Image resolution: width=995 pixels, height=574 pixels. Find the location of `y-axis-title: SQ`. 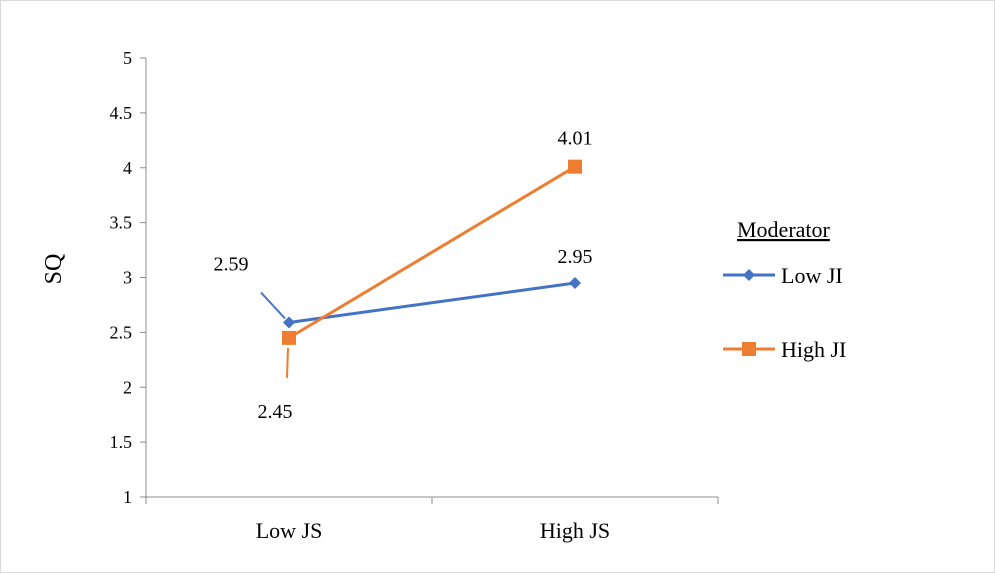

y-axis-title: SQ is located at coordinates (54, 269).